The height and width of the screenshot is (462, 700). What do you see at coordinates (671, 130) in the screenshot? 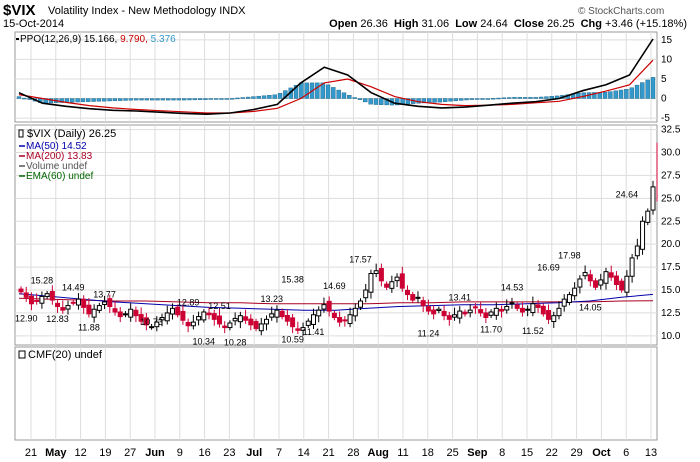
I see `price-y-tick: 32.5` at bounding box center [671, 130].